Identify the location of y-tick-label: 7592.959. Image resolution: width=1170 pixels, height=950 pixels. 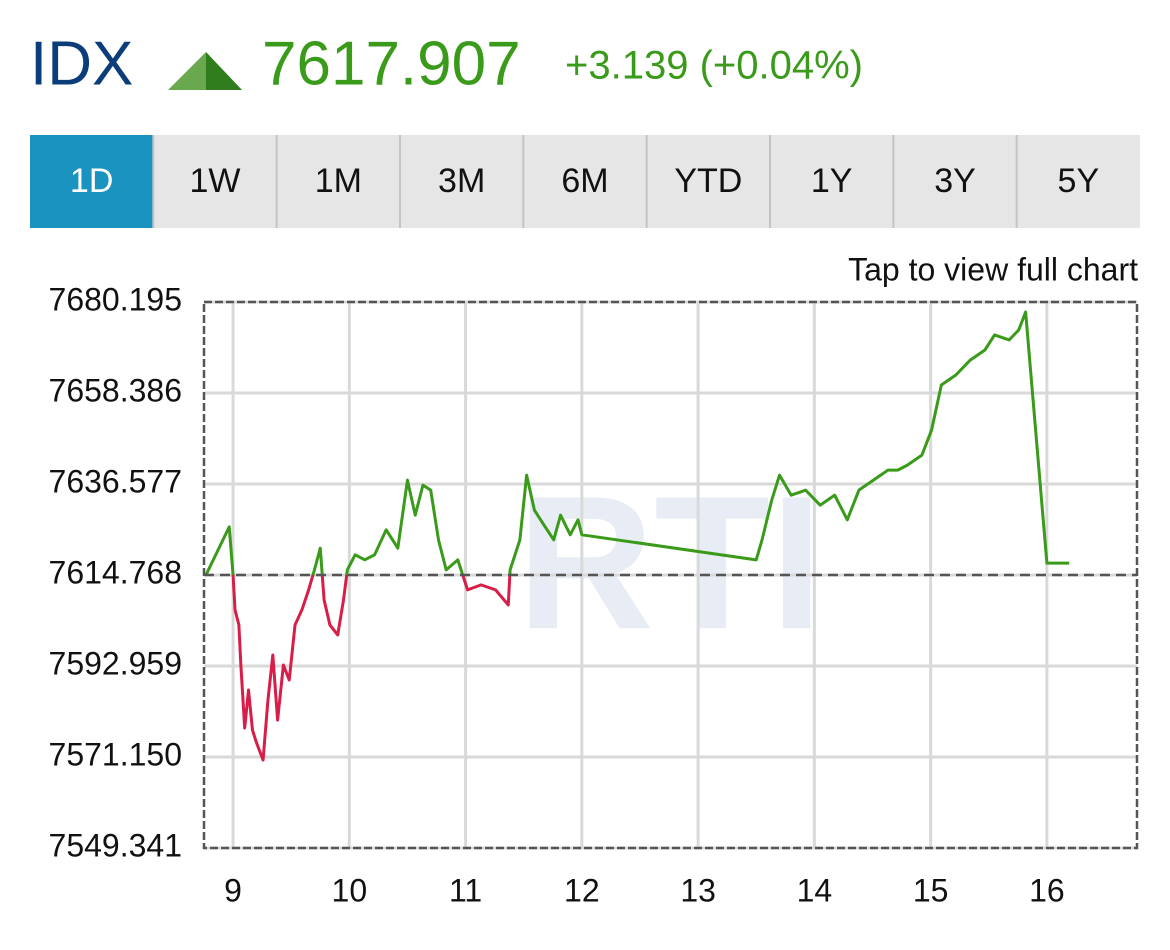
(115, 663).